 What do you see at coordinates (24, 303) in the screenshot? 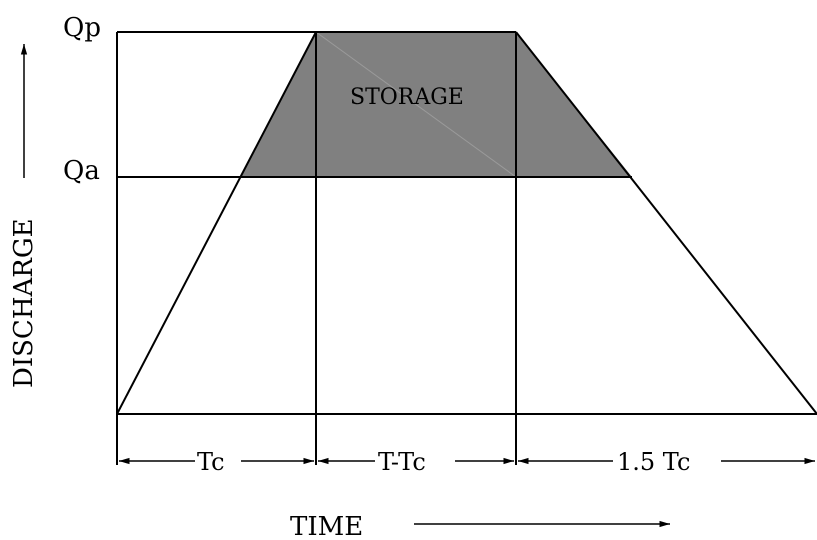
I see `y-axis-label: DISCHARGE` at bounding box center [24, 303].